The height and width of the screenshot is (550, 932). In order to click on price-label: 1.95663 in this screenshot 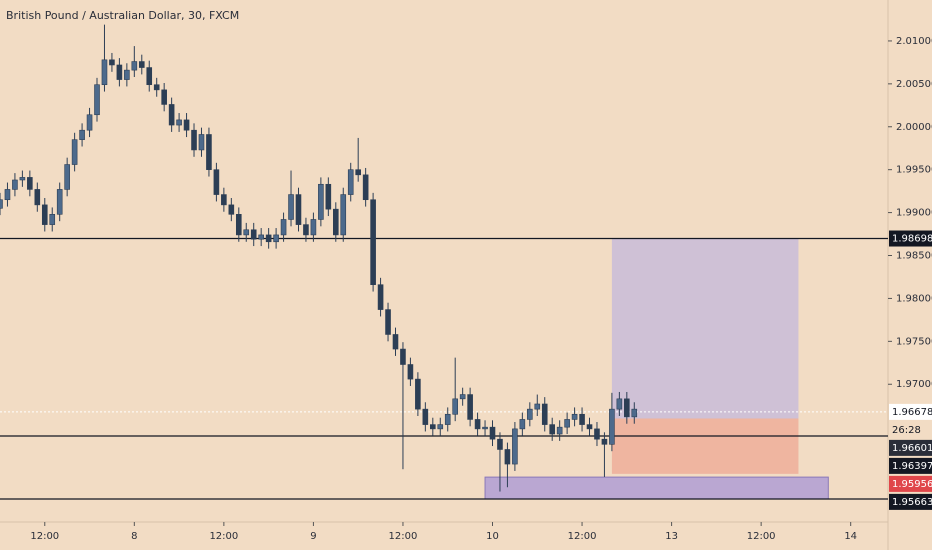, I will do `click(912, 502)`.